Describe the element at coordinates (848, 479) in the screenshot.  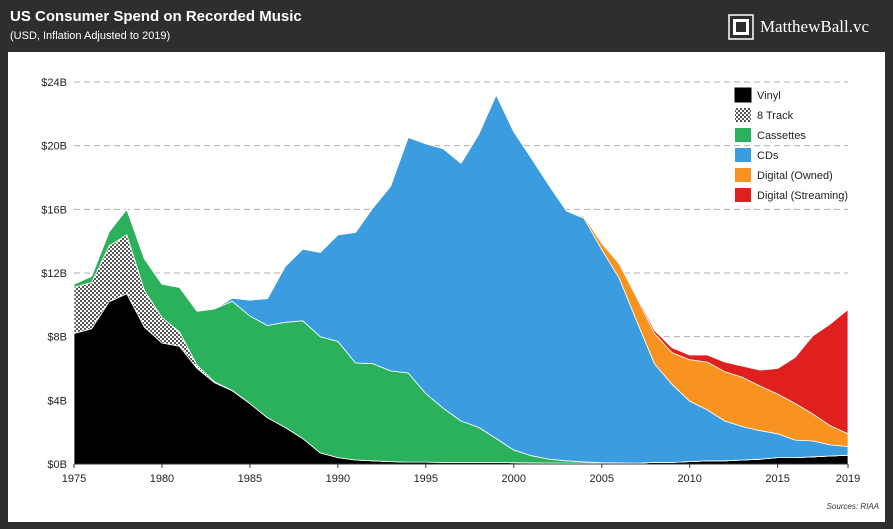
I see `x-tick-label: 2019` at that location.